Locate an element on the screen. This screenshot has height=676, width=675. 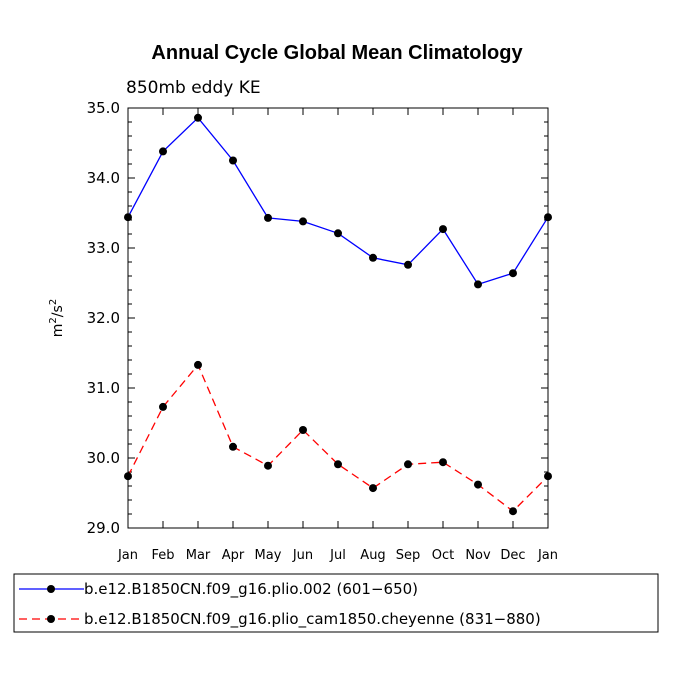
x-tick-label: Jul is located at coordinates (337, 555).